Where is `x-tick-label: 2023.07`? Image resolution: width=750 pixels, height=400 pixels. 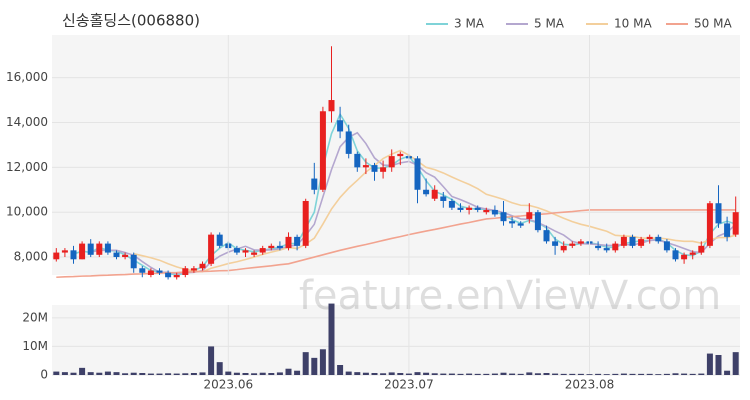
x-tick-label: 2023.07 is located at coordinates (409, 385).